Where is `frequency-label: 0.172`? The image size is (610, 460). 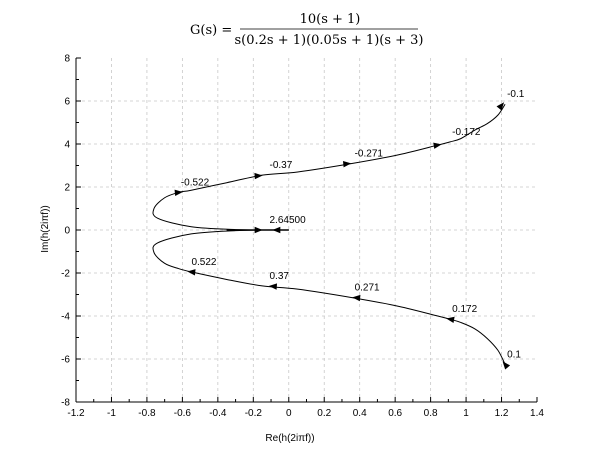
frequency-label: 0.172 is located at coordinates (464, 309).